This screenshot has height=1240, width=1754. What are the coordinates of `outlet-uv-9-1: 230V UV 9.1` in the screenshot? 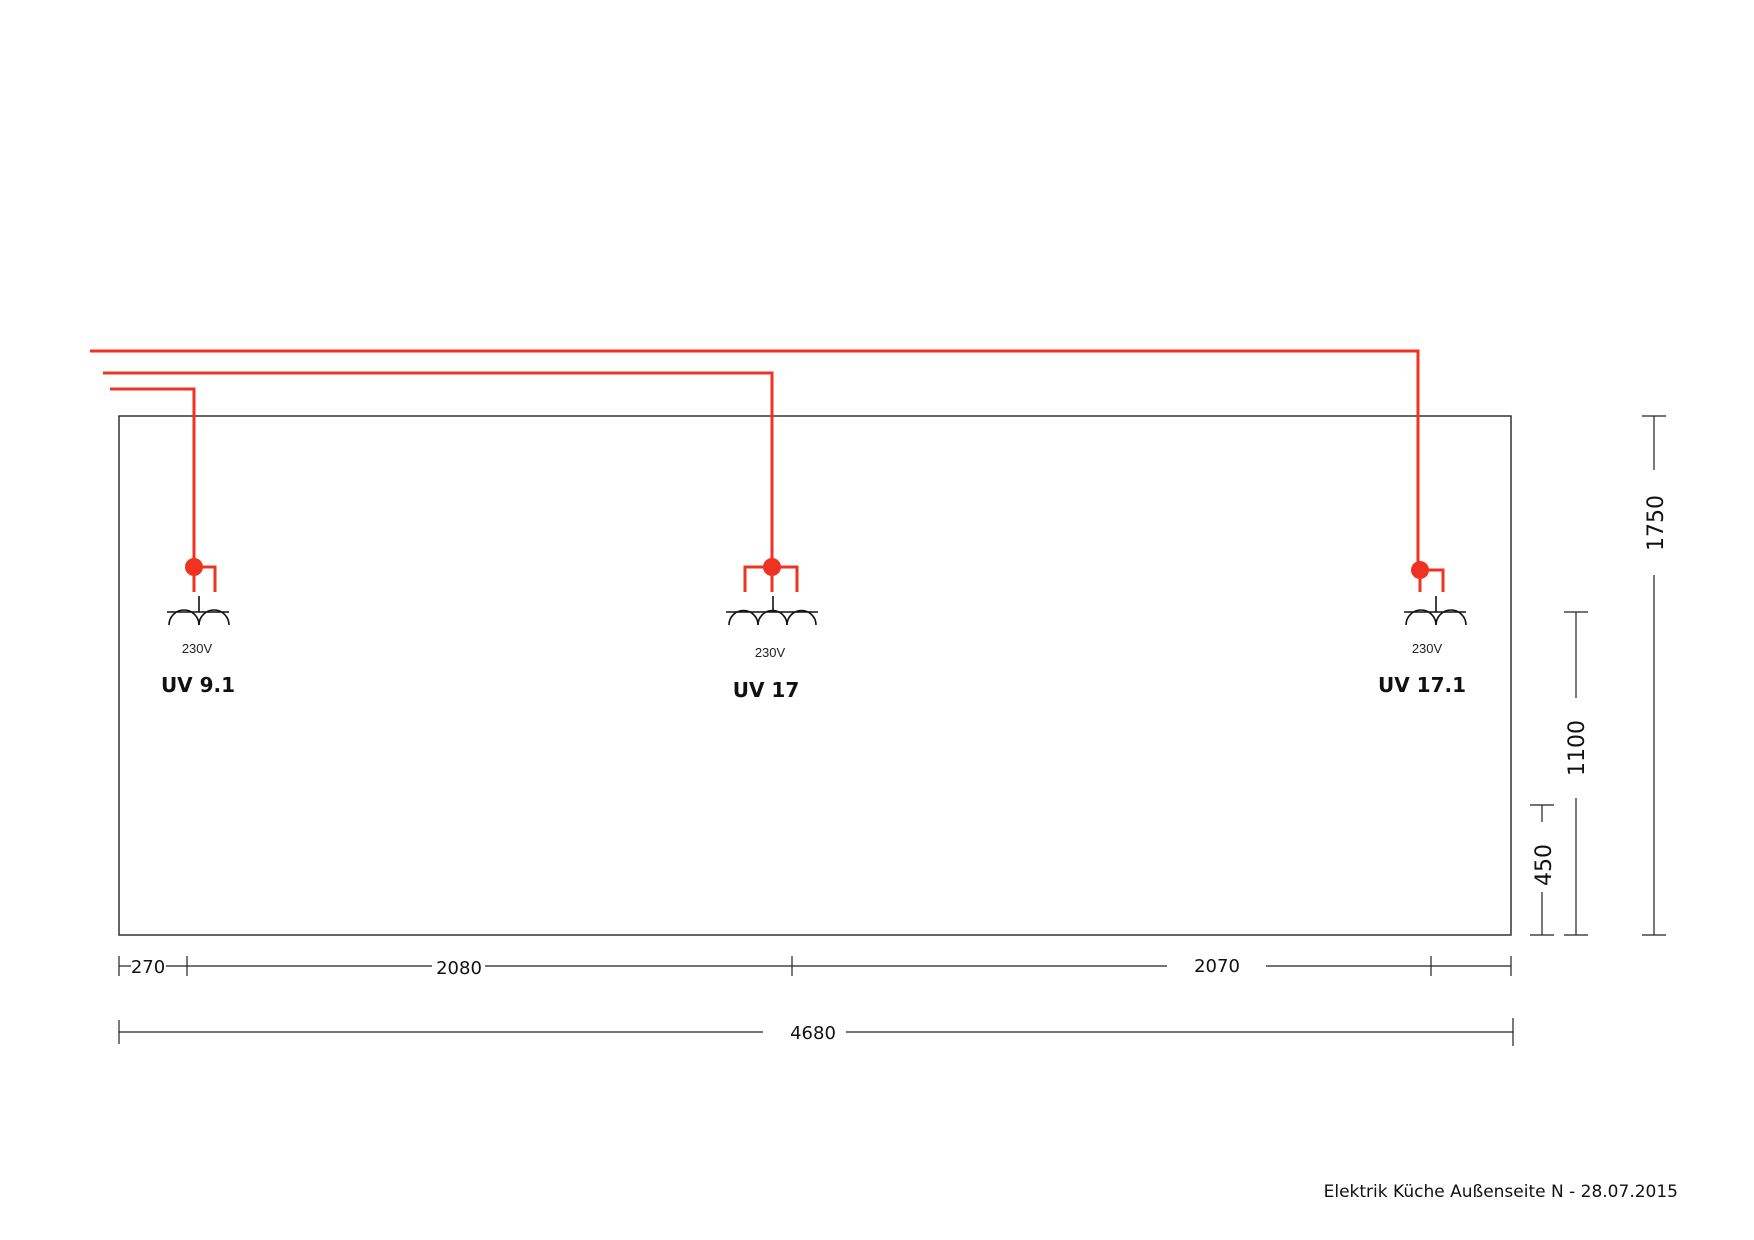 It's located at (198, 627).